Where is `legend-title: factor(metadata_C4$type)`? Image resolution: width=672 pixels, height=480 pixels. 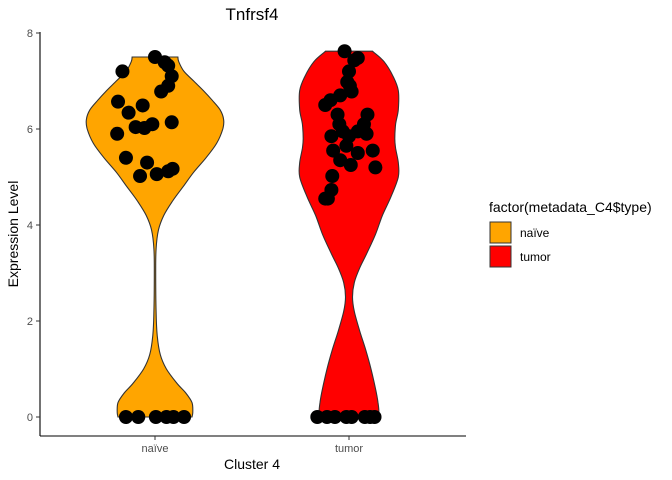 legend-title: factor(metadata_C4$type) is located at coordinates (570, 207).